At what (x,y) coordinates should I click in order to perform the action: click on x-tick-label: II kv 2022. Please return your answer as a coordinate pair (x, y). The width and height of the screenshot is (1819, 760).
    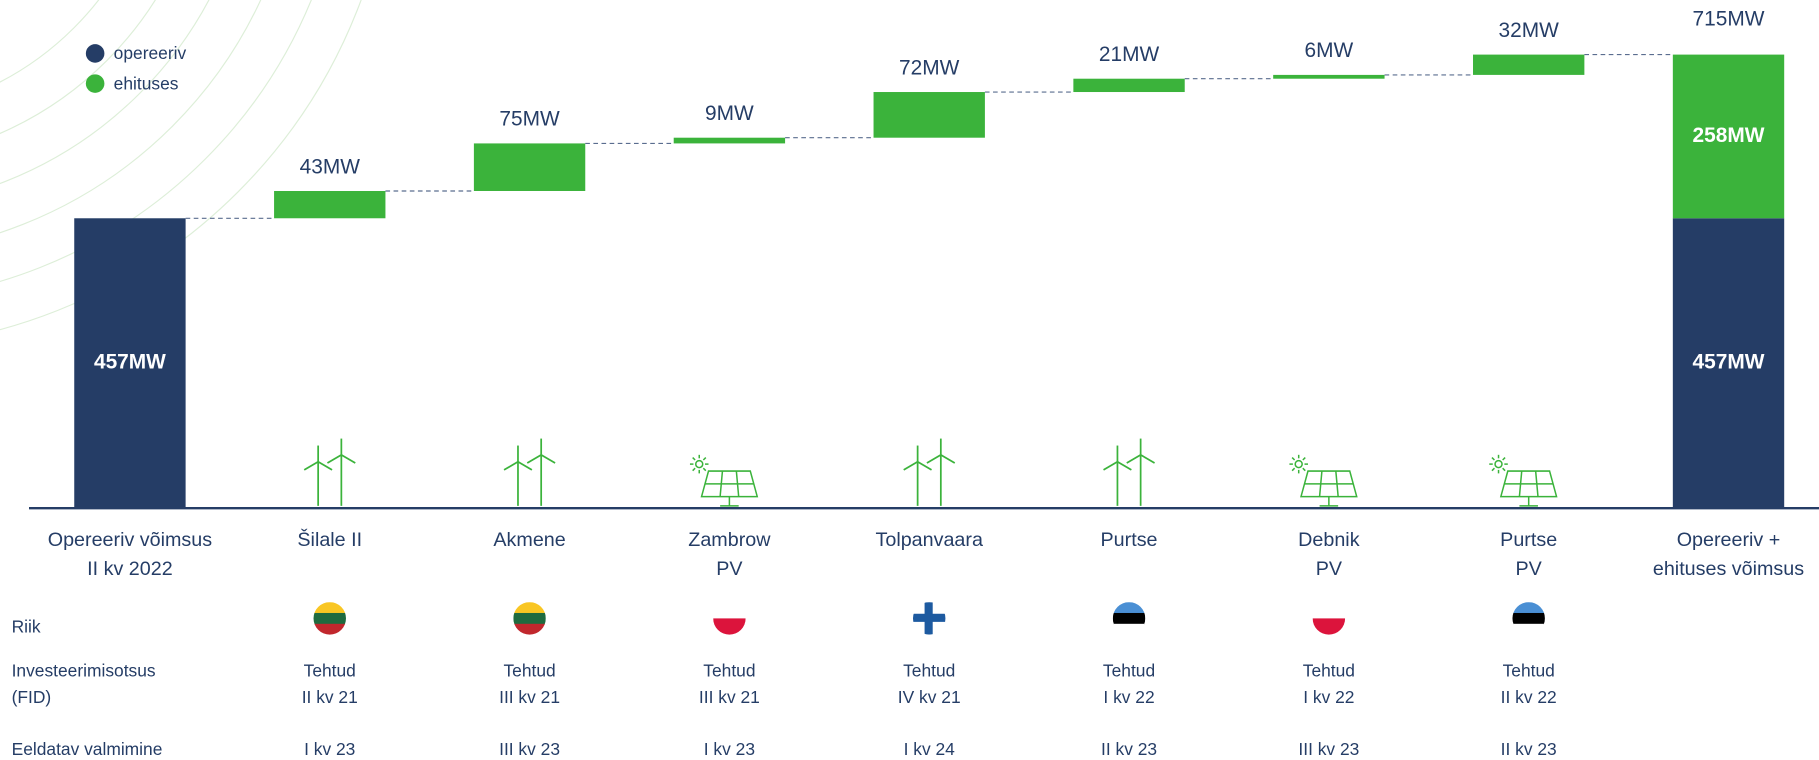
    Looking at the image, I should click on (130, 569).